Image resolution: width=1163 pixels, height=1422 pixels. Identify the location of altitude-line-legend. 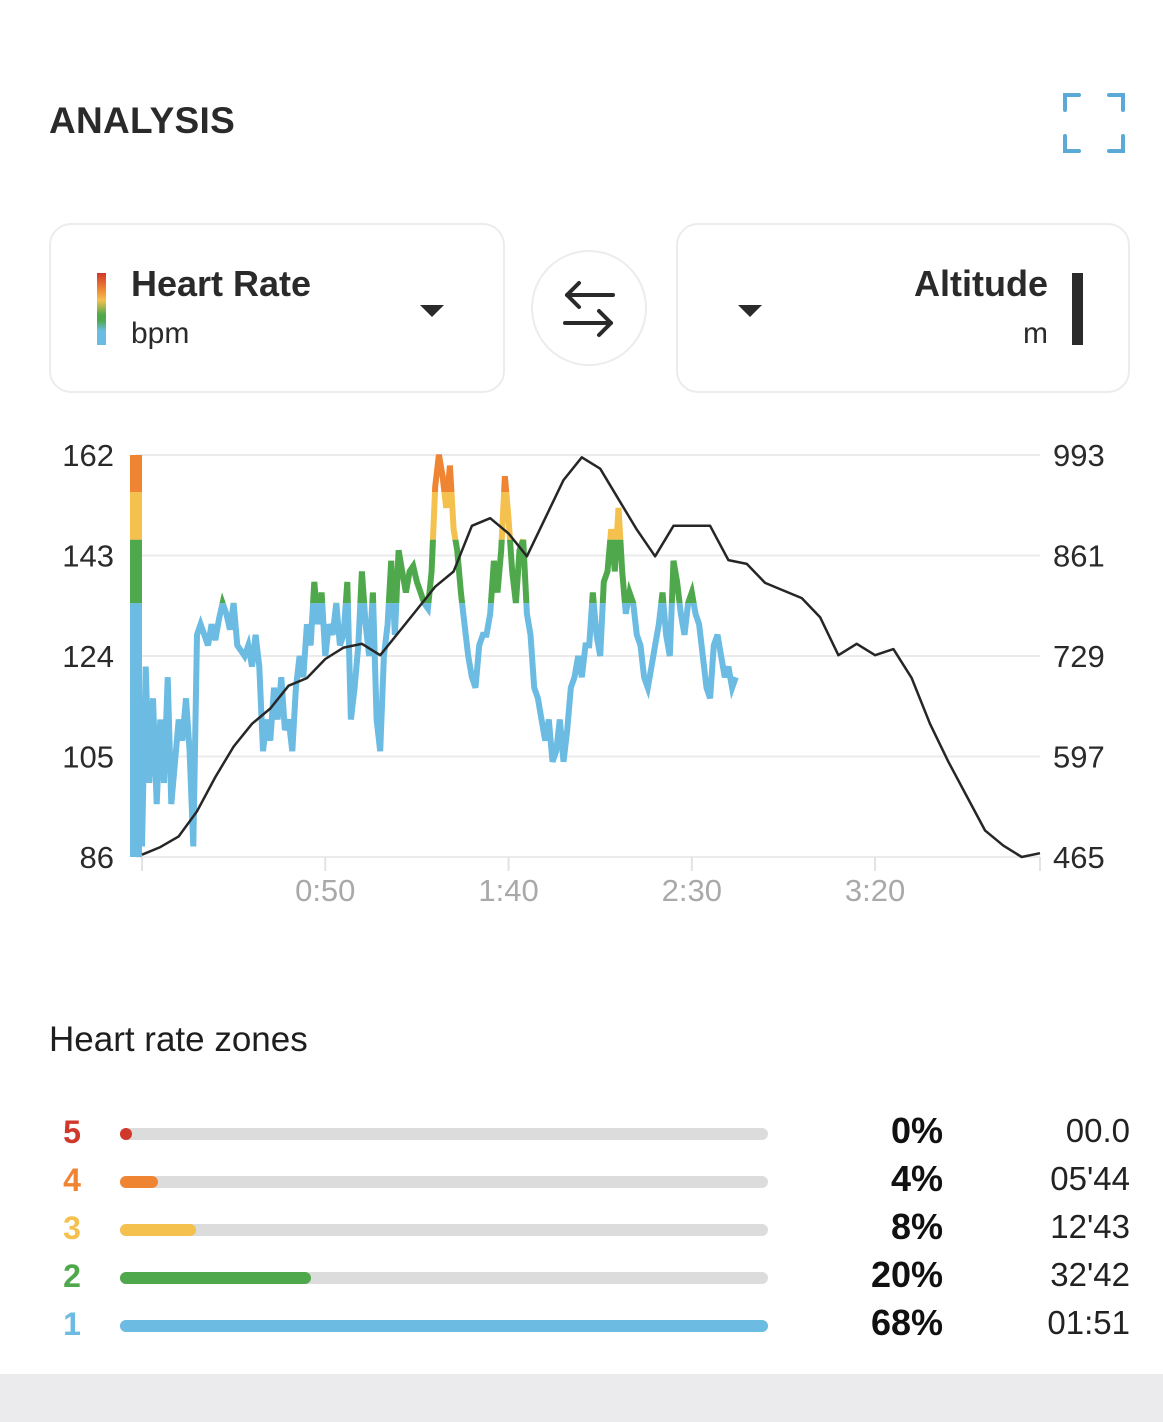
(1077, 309).